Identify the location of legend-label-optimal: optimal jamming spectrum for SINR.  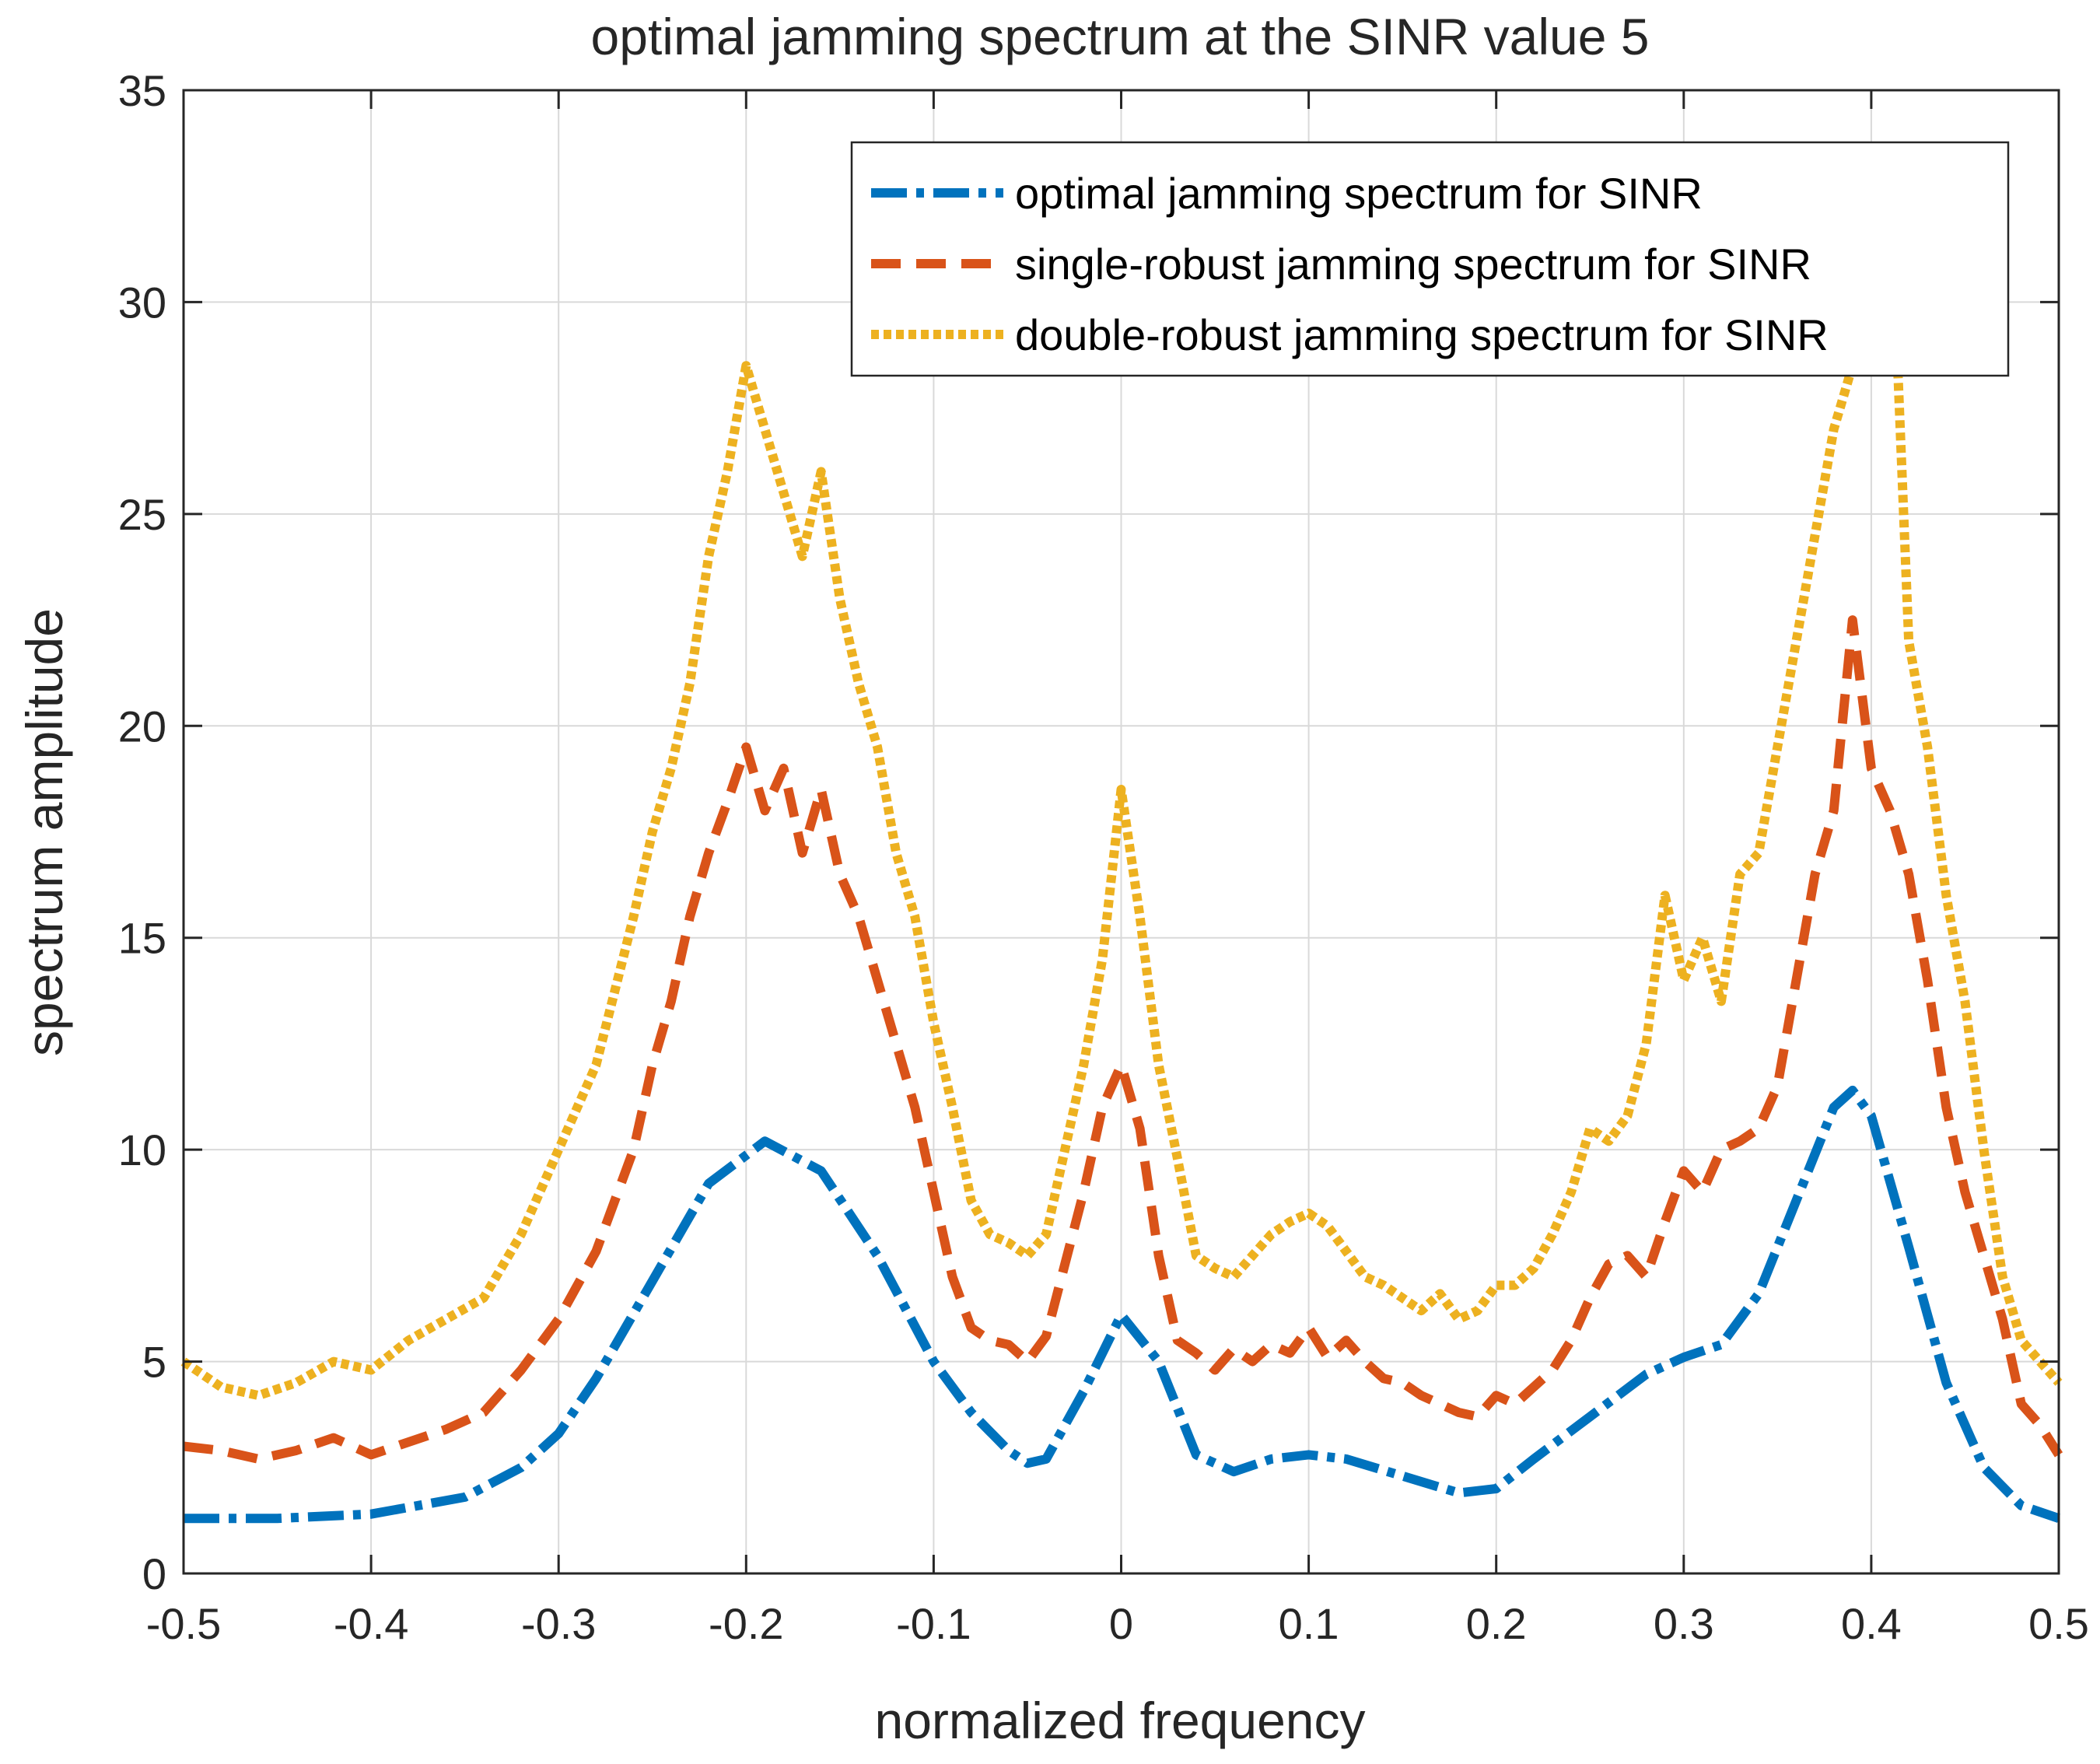
(1359, 194).